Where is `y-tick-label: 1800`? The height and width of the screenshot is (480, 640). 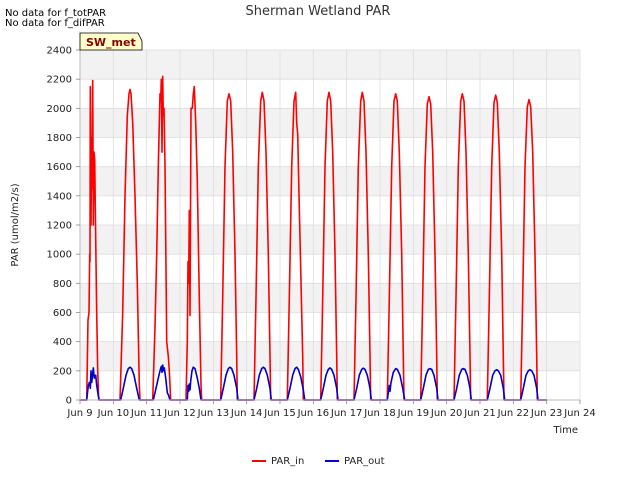
y-tick-label: 1800 is located at coordinates (59, 138).